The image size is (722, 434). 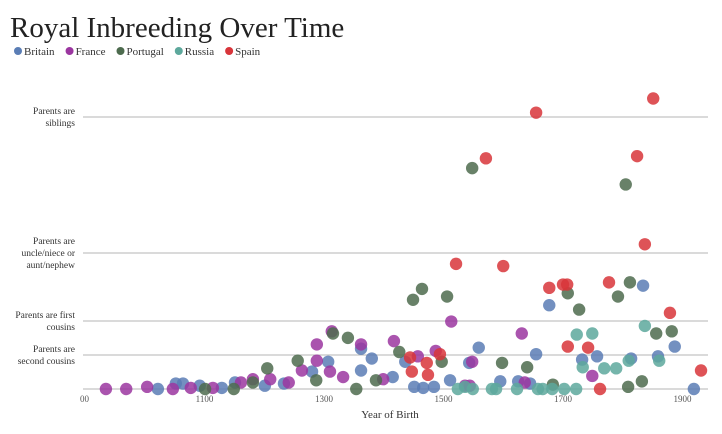 I want to click on reference-line-label: uncle/niece or, so click(x=48, y=254).